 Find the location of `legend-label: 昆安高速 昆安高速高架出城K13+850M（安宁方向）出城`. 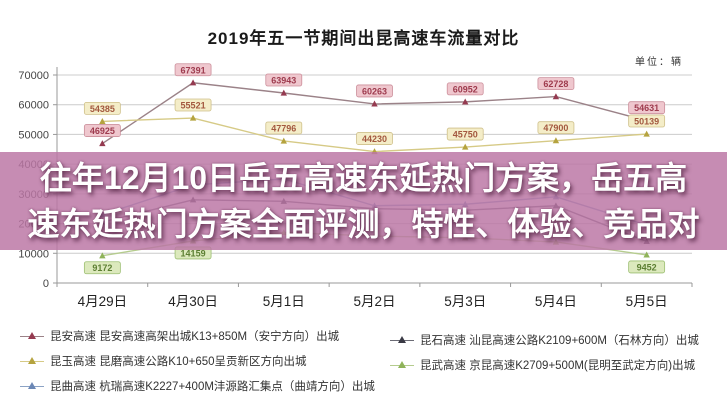

legend-label: 昆安高速 昆安高速高架出城K13+850M（安宁方向）出城 is located at coordinates (195, 337).